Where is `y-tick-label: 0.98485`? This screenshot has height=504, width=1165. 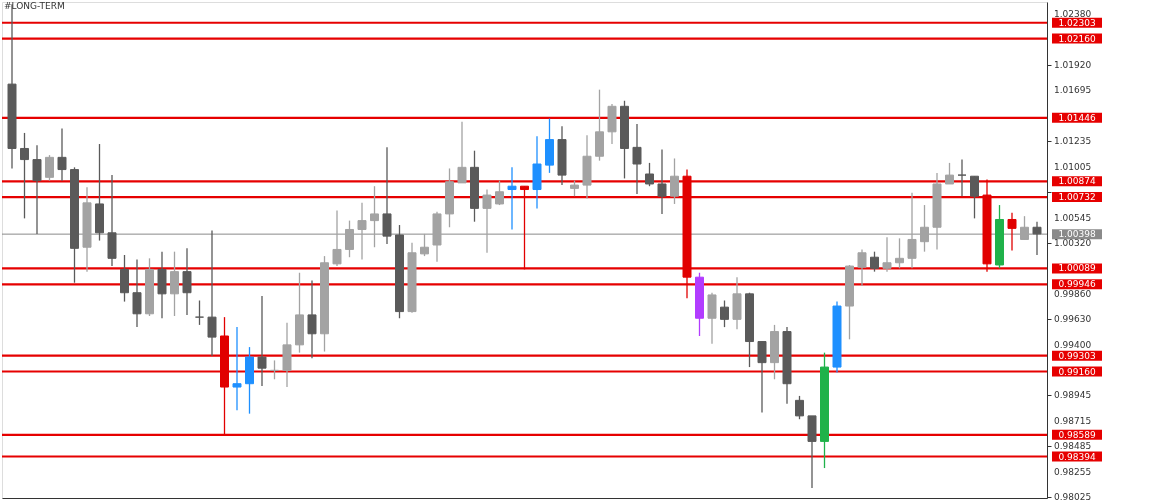
y-tick-label: 0.98485 is located at coordinates (1073, 446).